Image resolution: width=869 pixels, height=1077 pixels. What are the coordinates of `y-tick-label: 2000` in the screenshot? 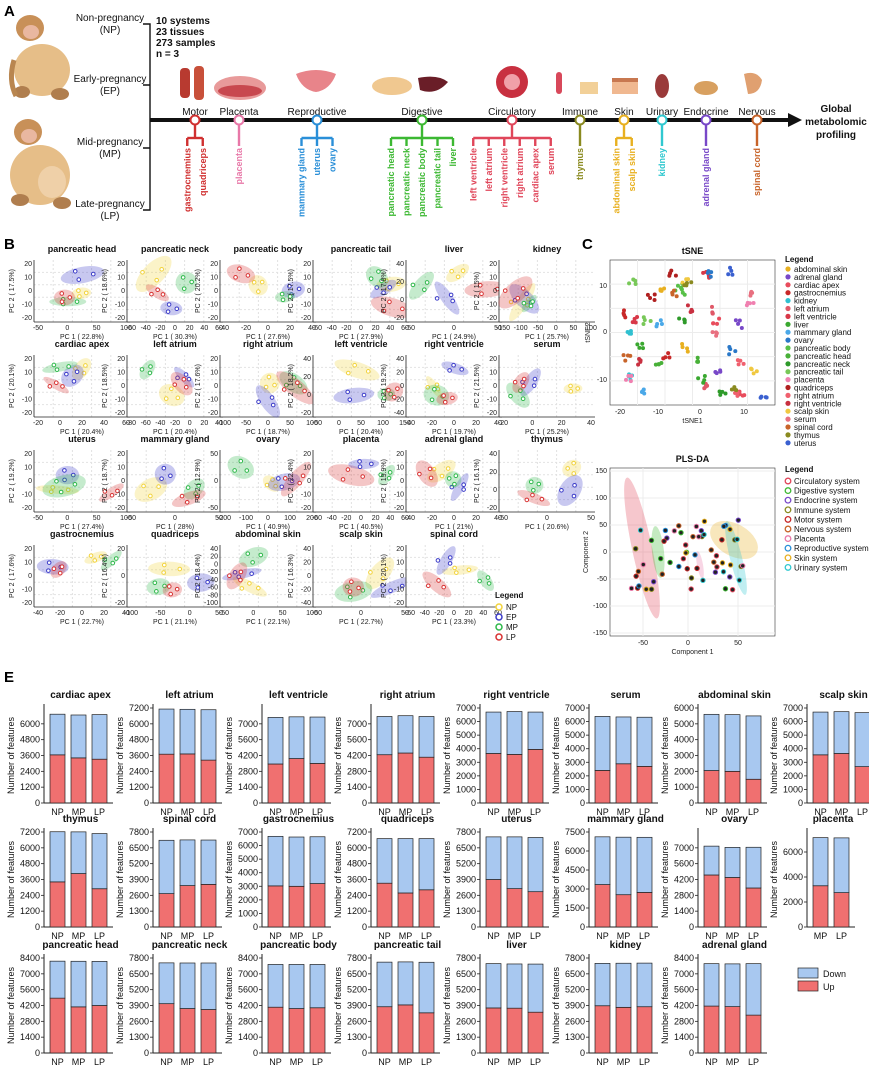 It's located at (575, 776).